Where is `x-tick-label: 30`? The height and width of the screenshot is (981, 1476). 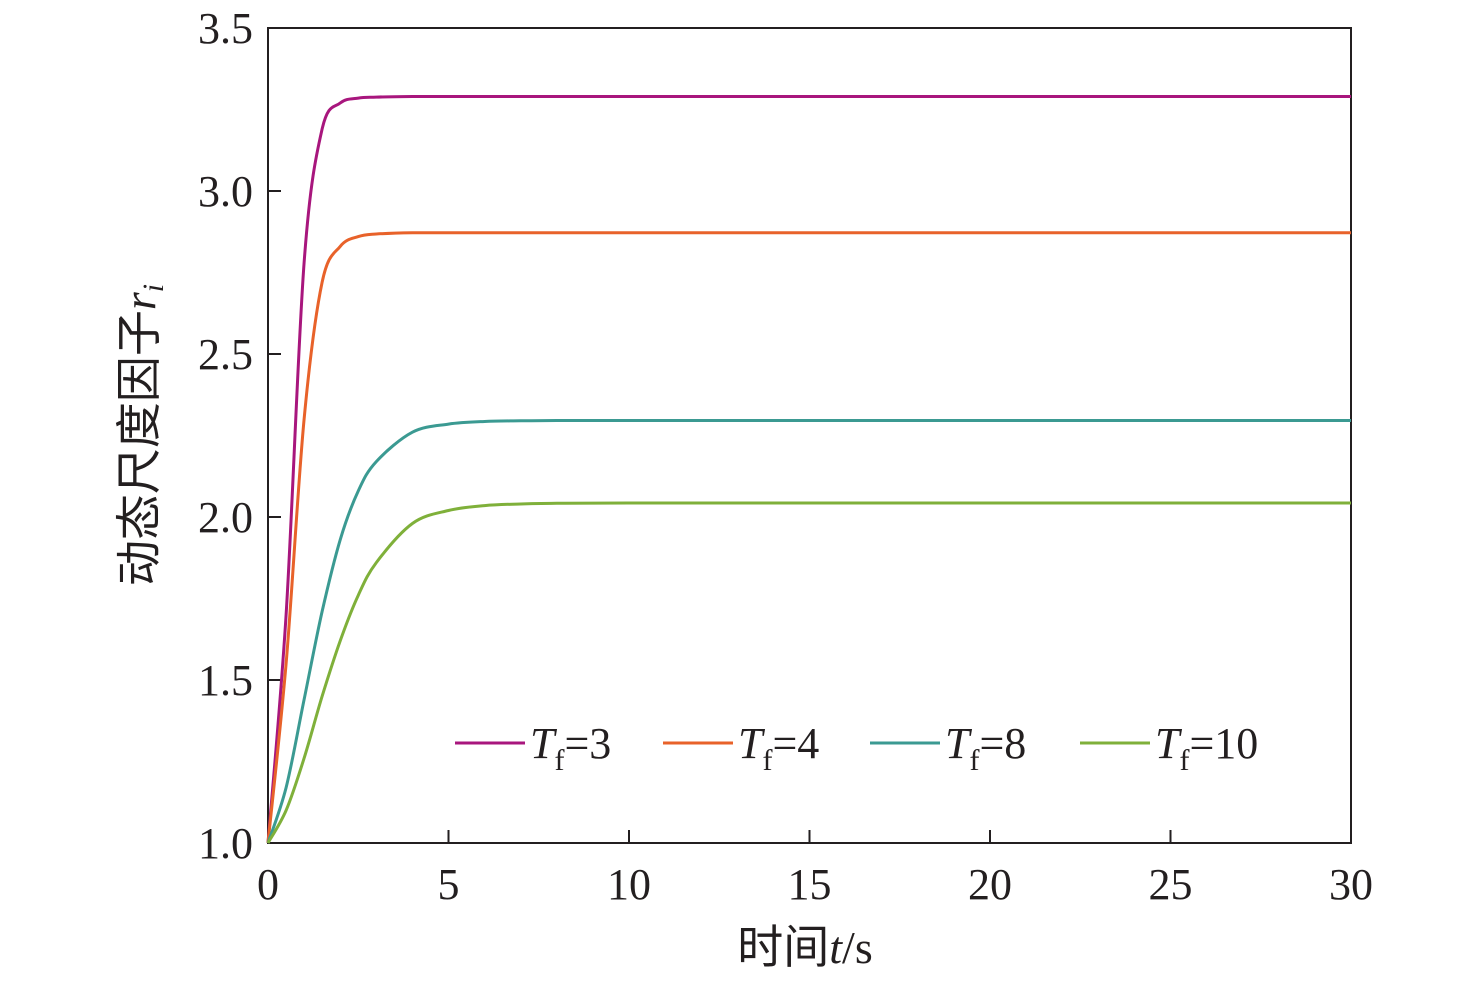
x-tick-label: 30 is located at coordinates (1351, 884).